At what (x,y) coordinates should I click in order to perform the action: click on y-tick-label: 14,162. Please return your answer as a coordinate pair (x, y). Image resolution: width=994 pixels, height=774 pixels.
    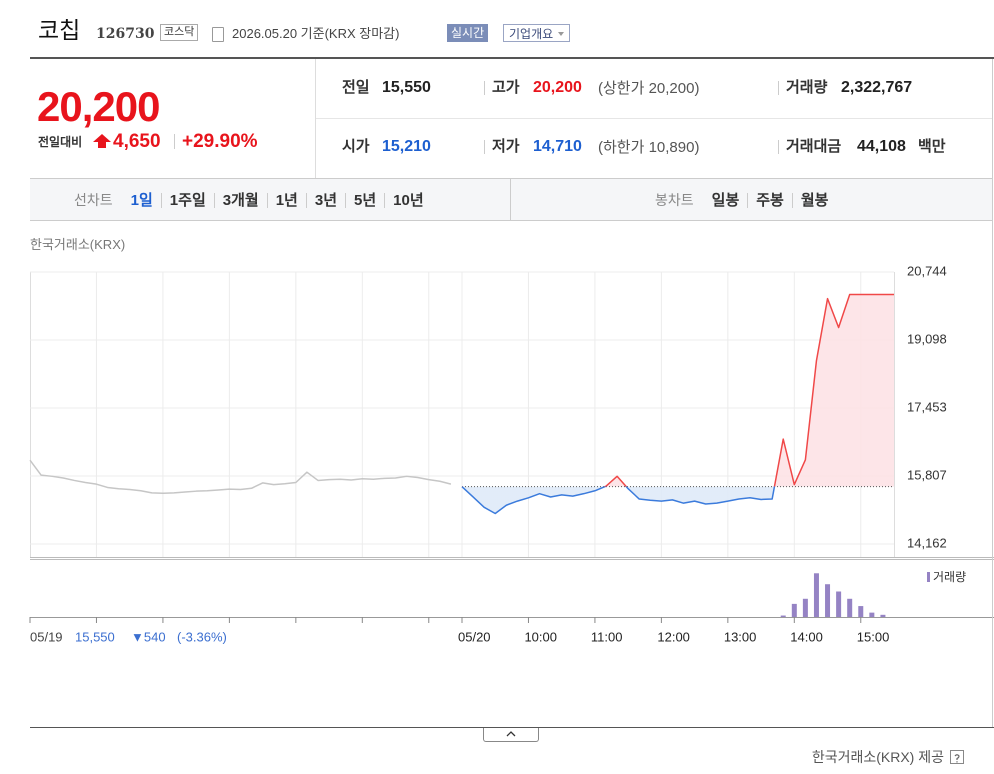
    Looking at the image, I should click on (927, 542).